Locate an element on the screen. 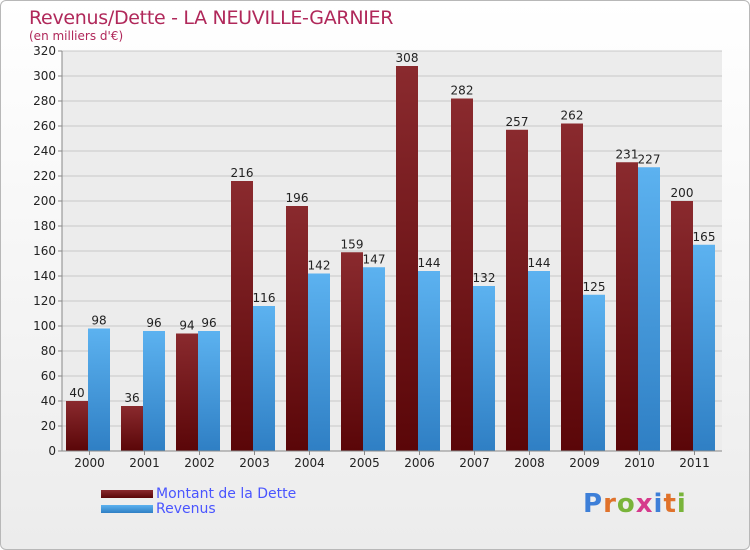 The image size is (750, 550). y-tick-label: 100 is located at coordinates (44, 326).